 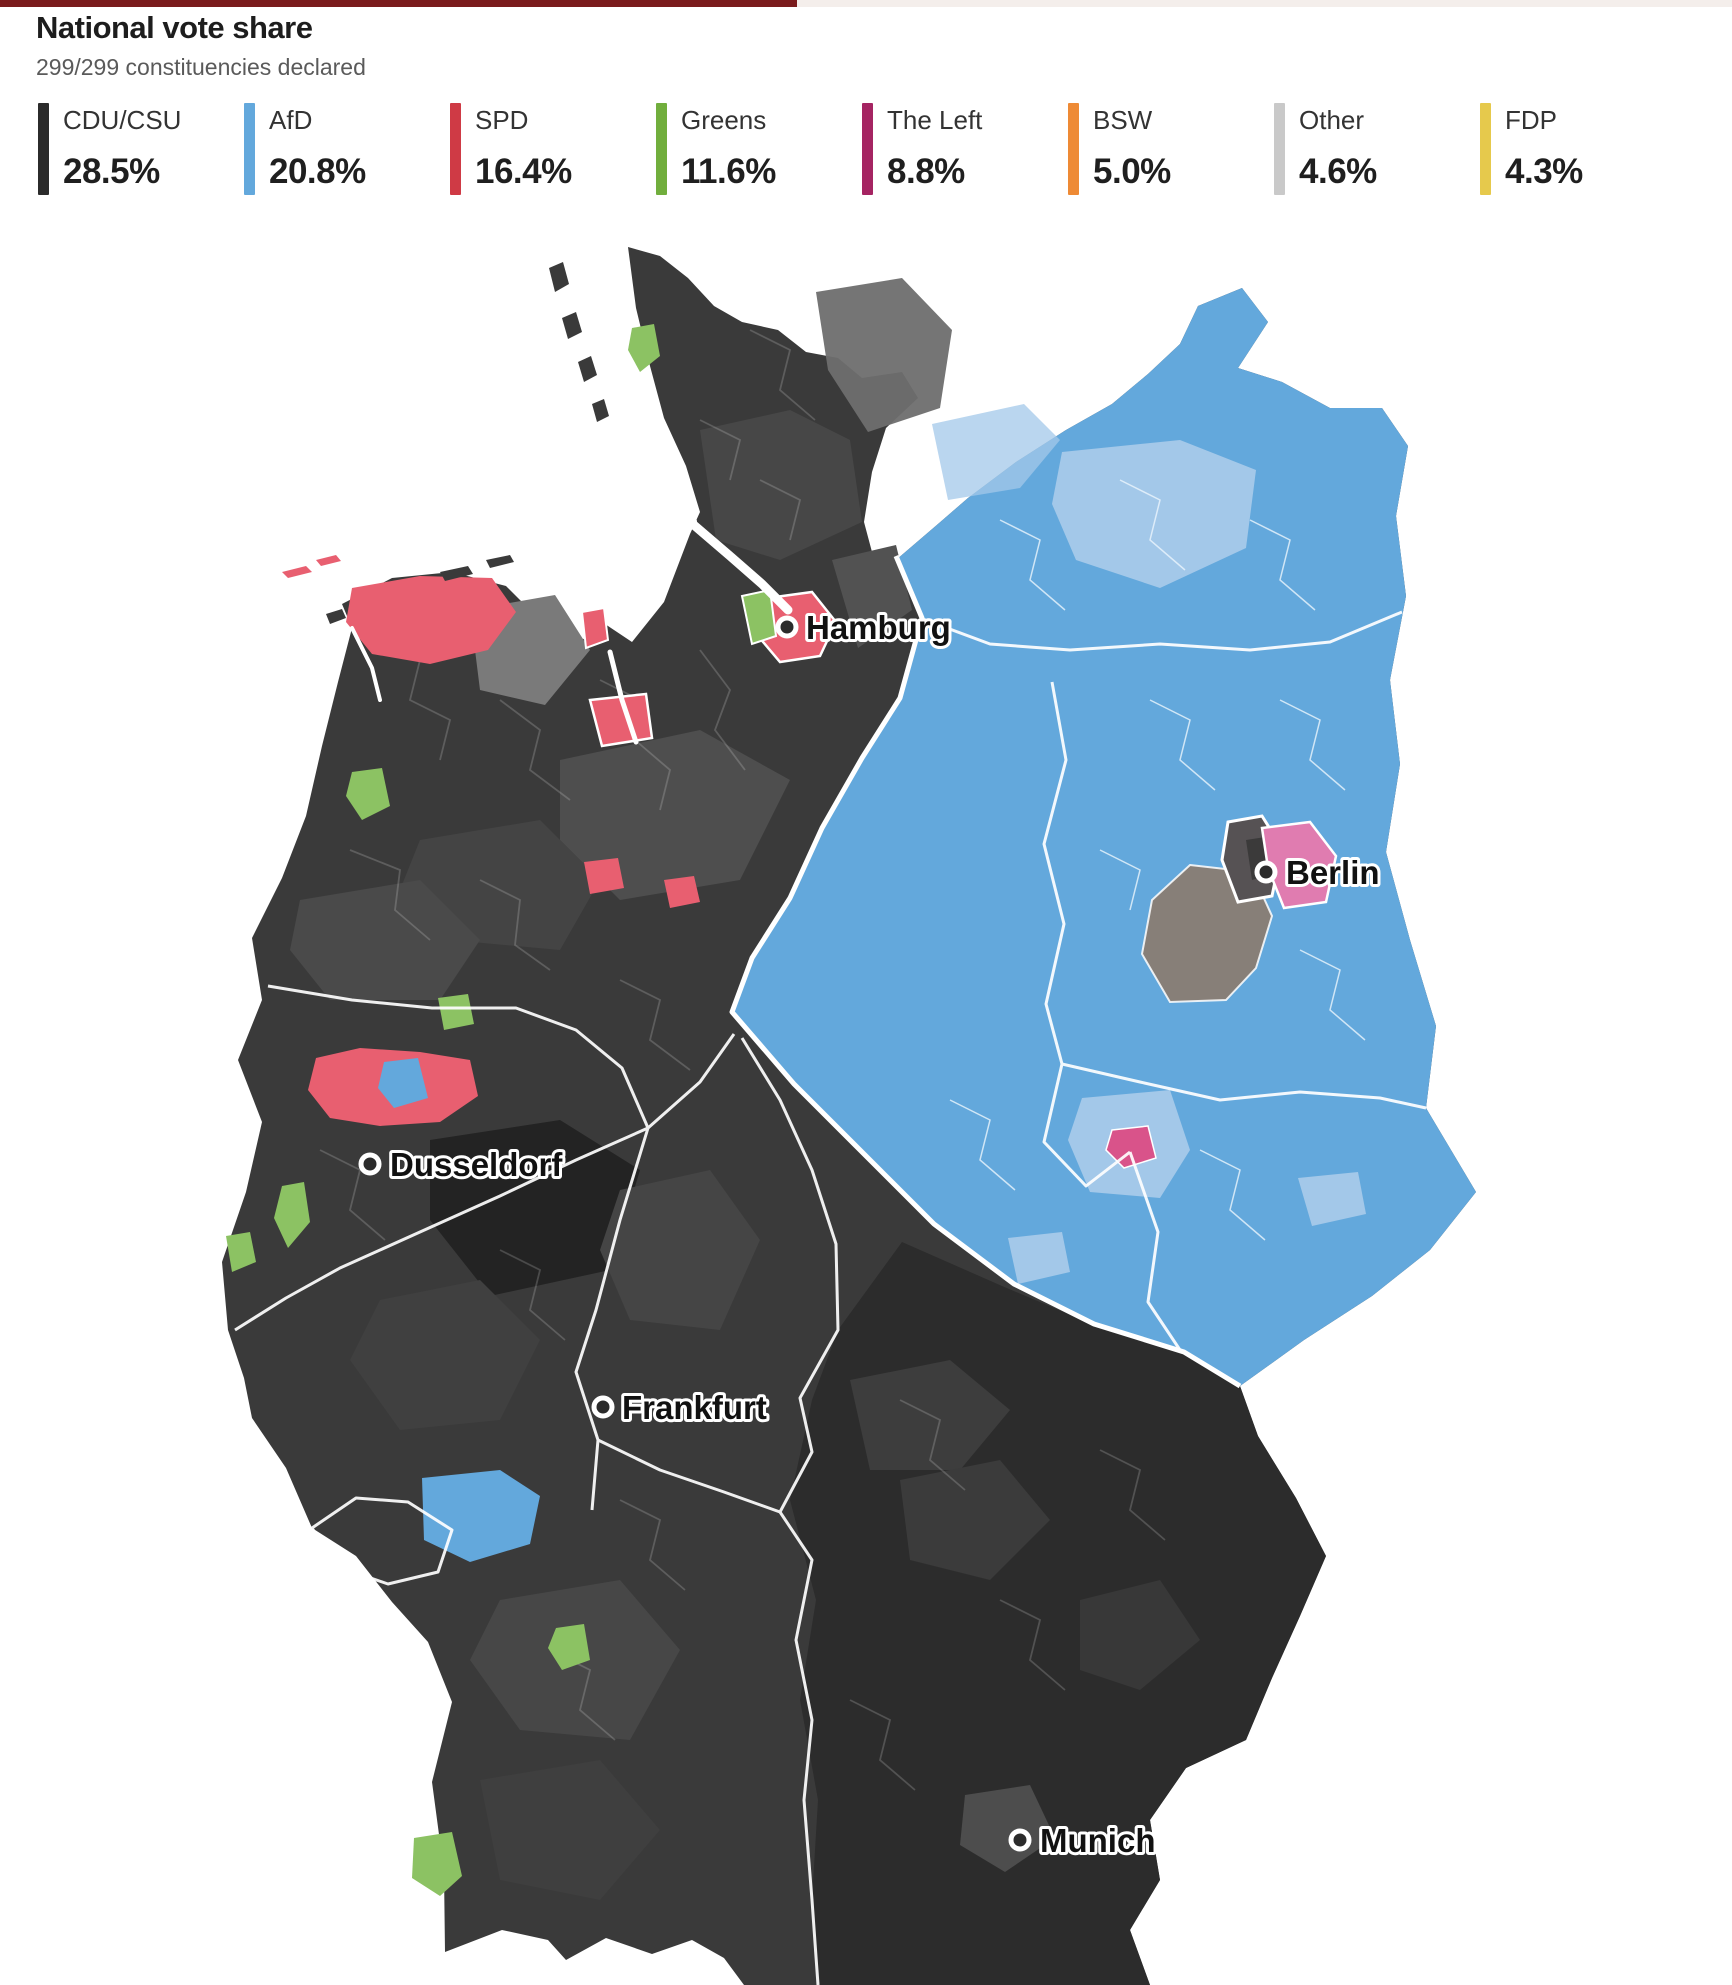 What do you see at coordinates (467, 443) in the screenshot?
I see `islands` at bounding box center [467, 443].